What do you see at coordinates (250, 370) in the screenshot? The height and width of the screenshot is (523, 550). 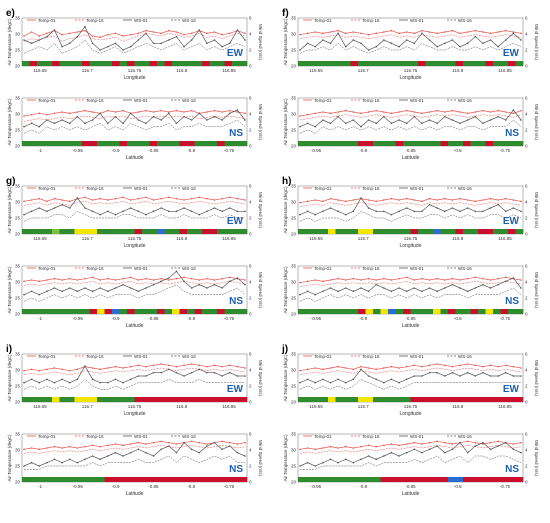 I see `y2-tick-label: 4` at bounding box center [250, 370].